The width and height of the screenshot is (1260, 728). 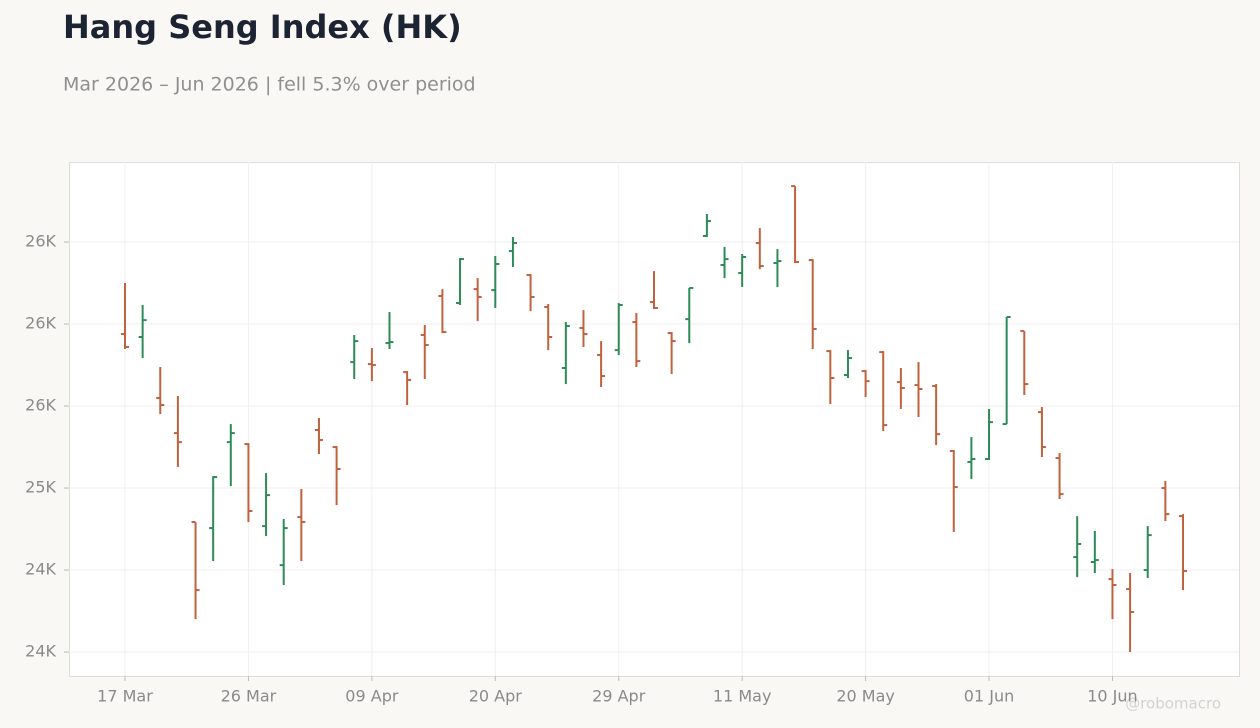 I want to click on watermark: @robomacro, so click(x=1173, y=704).